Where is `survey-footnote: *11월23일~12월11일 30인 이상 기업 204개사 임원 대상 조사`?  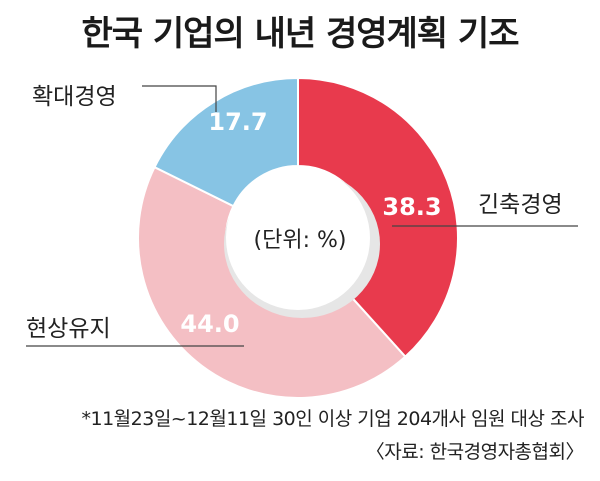 survey-footnote: *11월23일~12월11일 30인 이상 기업 204개사 임원 대상 조사 is located at coordinates (332, 419).